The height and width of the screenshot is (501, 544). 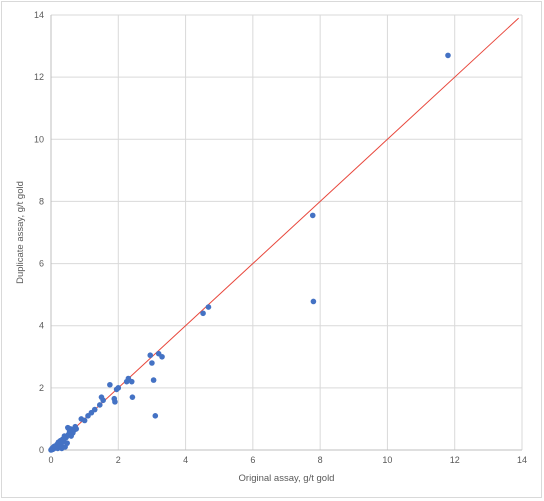 What do you see at coordinates (185, 460) in the screenshot?
I see `x-tick-label: 4` at bounding box center [185, 460].